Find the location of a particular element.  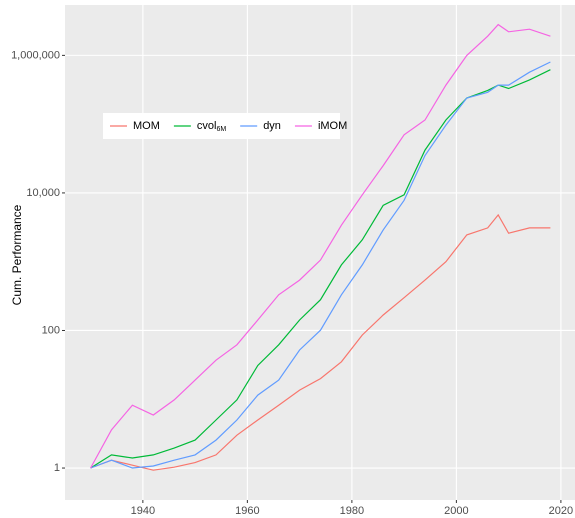

legend-name: iMOM is located at coordinates (332, 126).